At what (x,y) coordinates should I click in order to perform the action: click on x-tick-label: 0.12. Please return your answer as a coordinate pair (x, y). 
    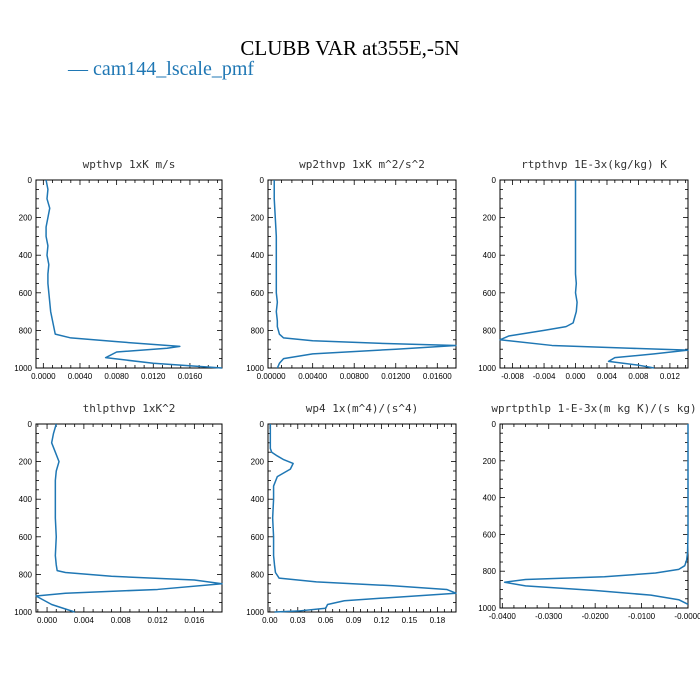
    Looking at the image, I should click on (382, 620).